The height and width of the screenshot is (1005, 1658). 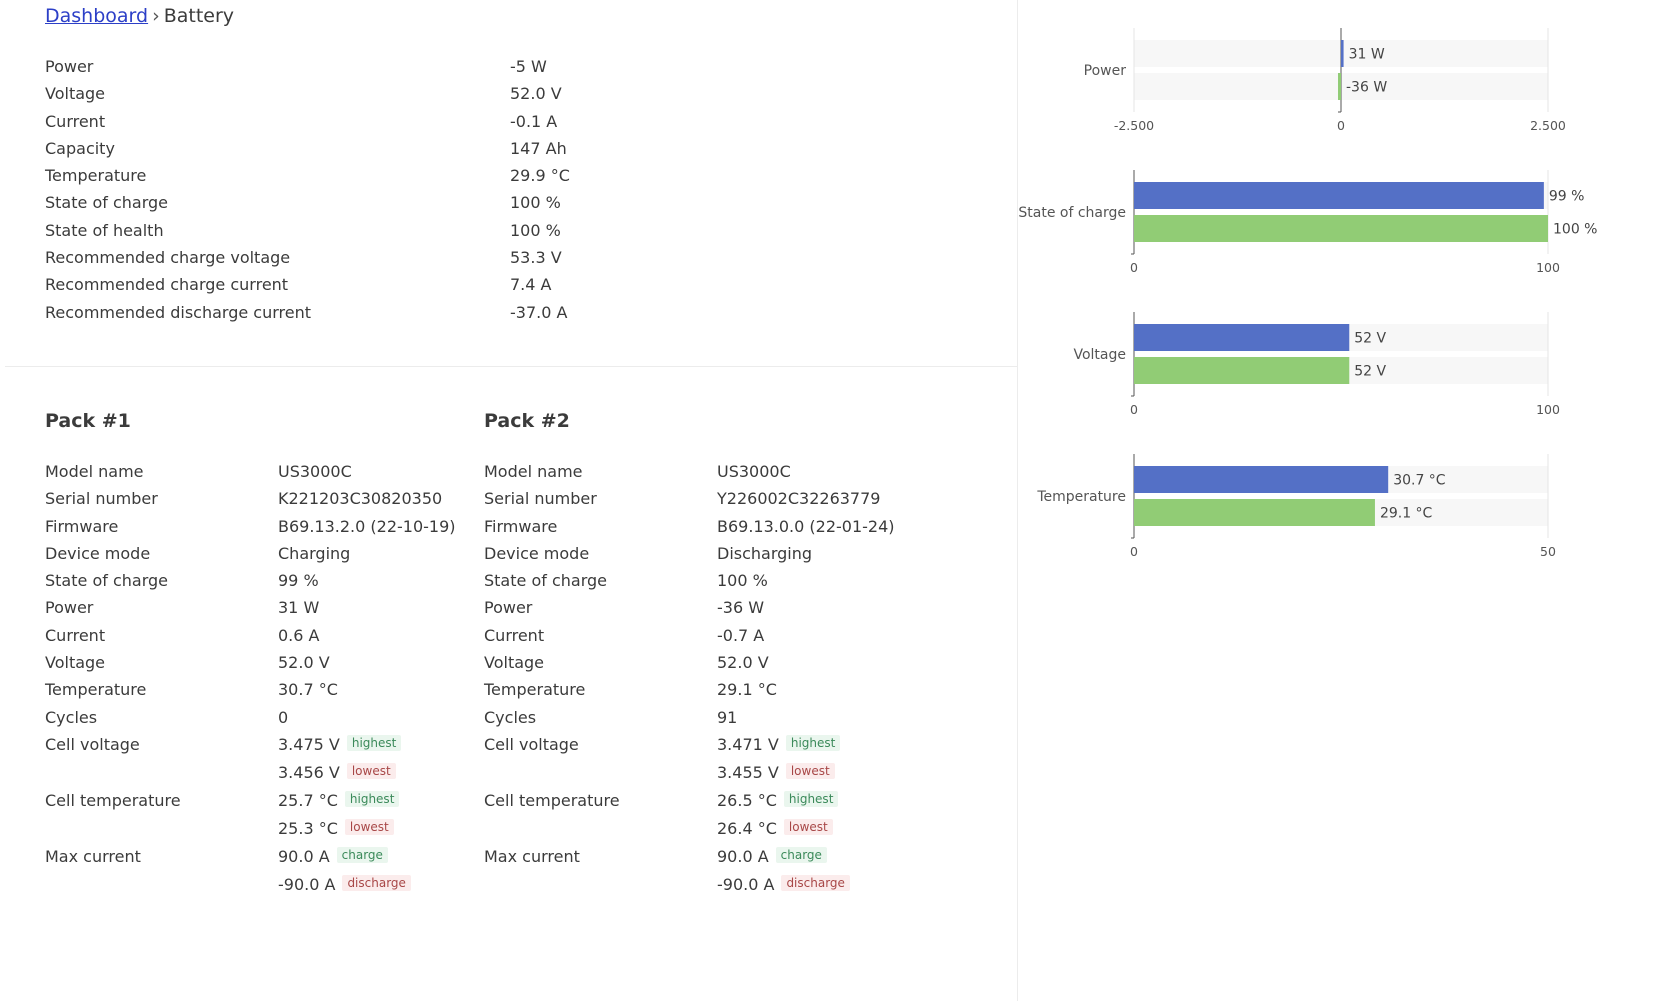 I want to click on summary-label: Current, so click(x=75, y=121).